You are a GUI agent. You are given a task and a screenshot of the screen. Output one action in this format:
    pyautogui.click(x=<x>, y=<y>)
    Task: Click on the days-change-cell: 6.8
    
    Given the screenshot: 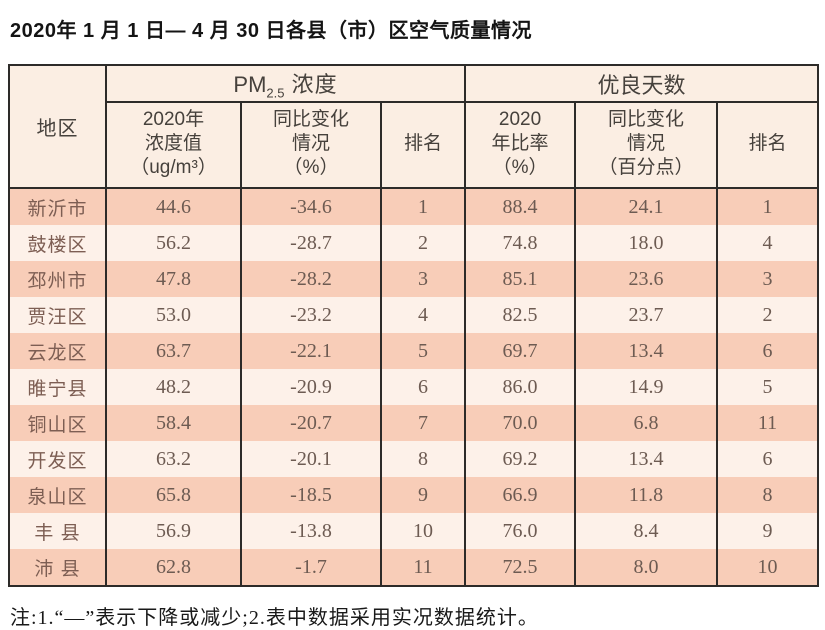 What is the action you would take?
    pyautogui.click(x=646, y=423)
    